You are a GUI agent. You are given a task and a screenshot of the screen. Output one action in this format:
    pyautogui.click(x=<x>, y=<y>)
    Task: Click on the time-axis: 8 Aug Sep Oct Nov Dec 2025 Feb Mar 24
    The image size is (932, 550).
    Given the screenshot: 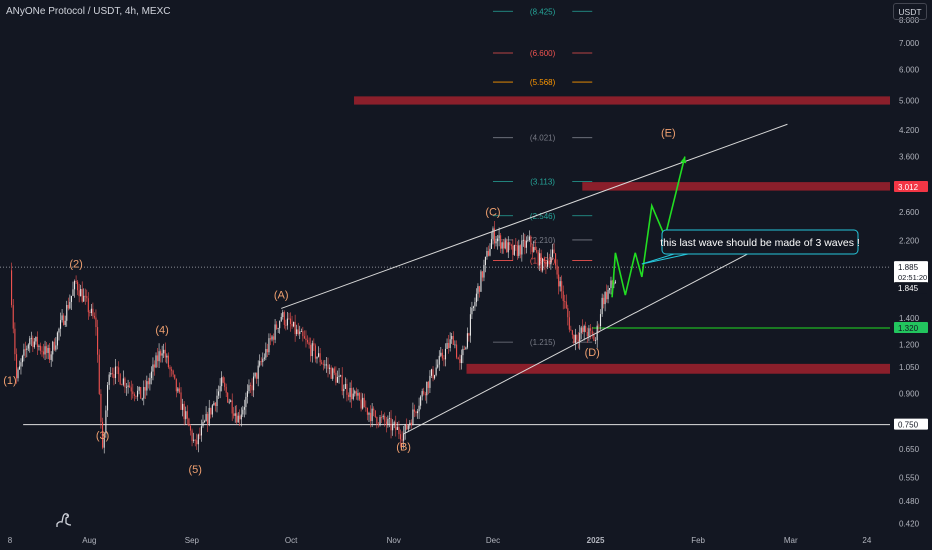 What is the action you would take?
    pyautogui.click(x=440, y=540)
    